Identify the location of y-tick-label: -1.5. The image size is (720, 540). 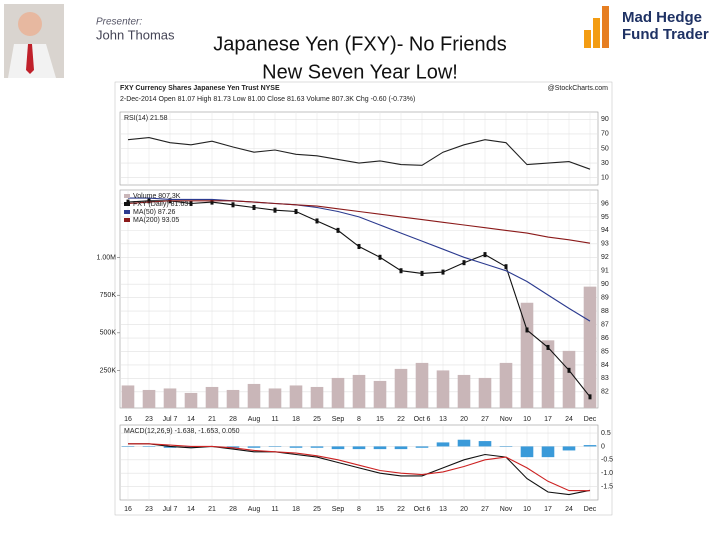
(607, 486).